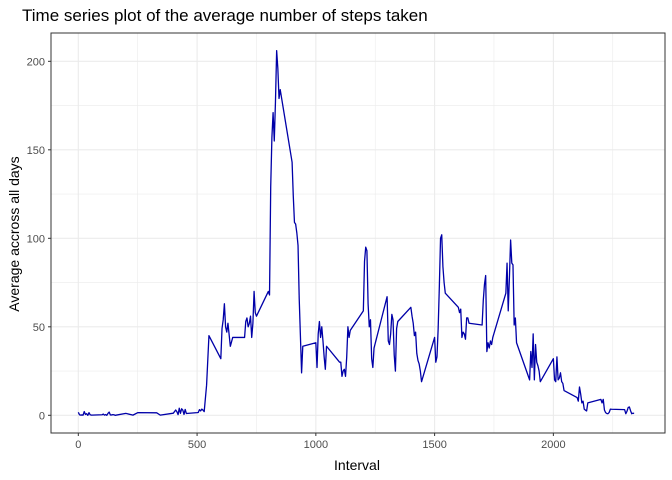  What do you see at coordinates (36, 151) in the screenshot?
I see `y-tick-label: 150` at bounding box center [36, 151].